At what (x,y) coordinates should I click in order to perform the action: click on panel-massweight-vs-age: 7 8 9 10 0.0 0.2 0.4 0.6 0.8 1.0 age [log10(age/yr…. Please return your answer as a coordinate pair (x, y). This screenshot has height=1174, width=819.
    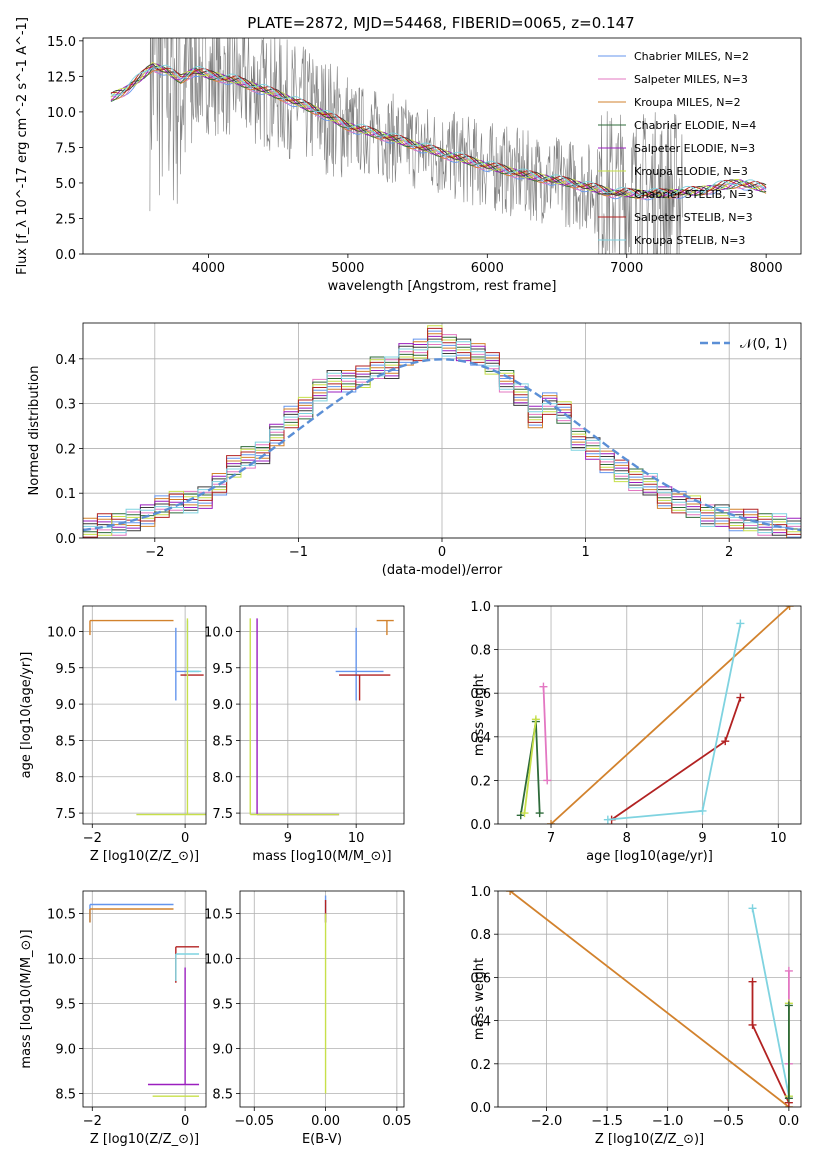
    Looking at the image, I should click on (636, 732).